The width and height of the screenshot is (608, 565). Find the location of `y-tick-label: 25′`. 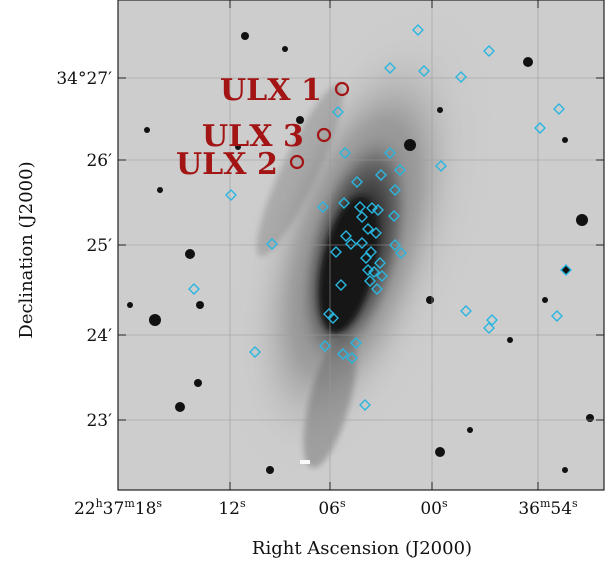

y-tick-label: 25′ is located at coordinates (99, 246).